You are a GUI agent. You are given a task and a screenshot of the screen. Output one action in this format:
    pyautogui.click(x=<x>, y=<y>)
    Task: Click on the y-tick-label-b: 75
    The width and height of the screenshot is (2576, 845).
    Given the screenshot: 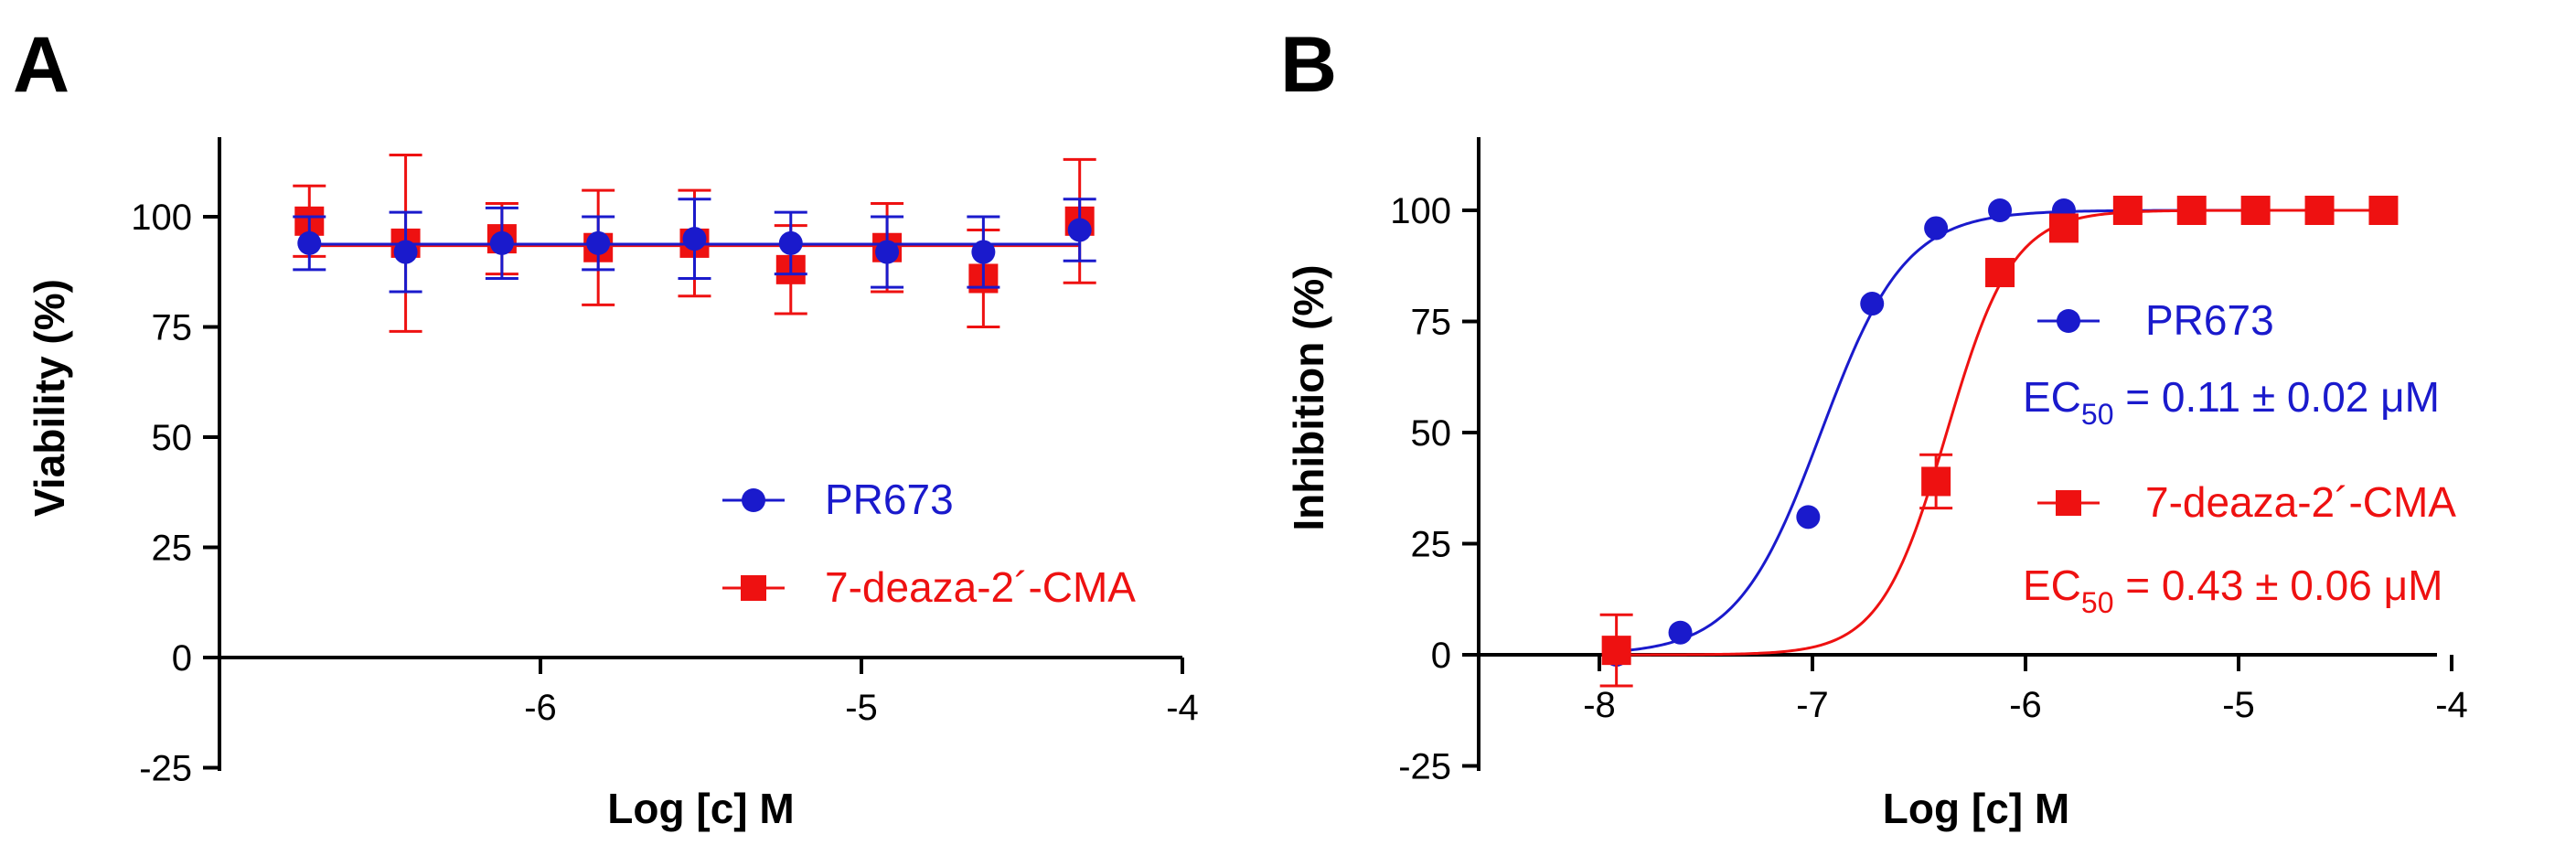 What is the action you would take?
    pyautogui.click(x=1431, y=323)
    